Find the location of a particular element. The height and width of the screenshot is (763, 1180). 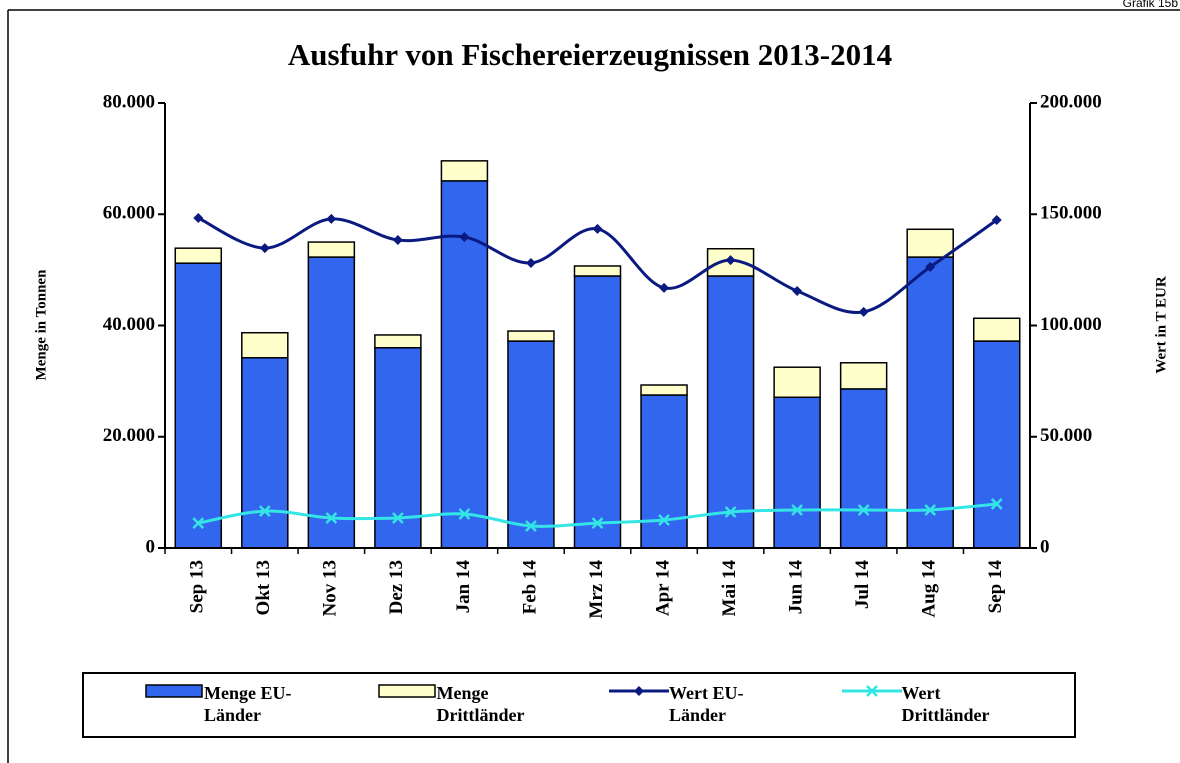

x-tick-label: Feb 14 is located at coordinates (529, 587).